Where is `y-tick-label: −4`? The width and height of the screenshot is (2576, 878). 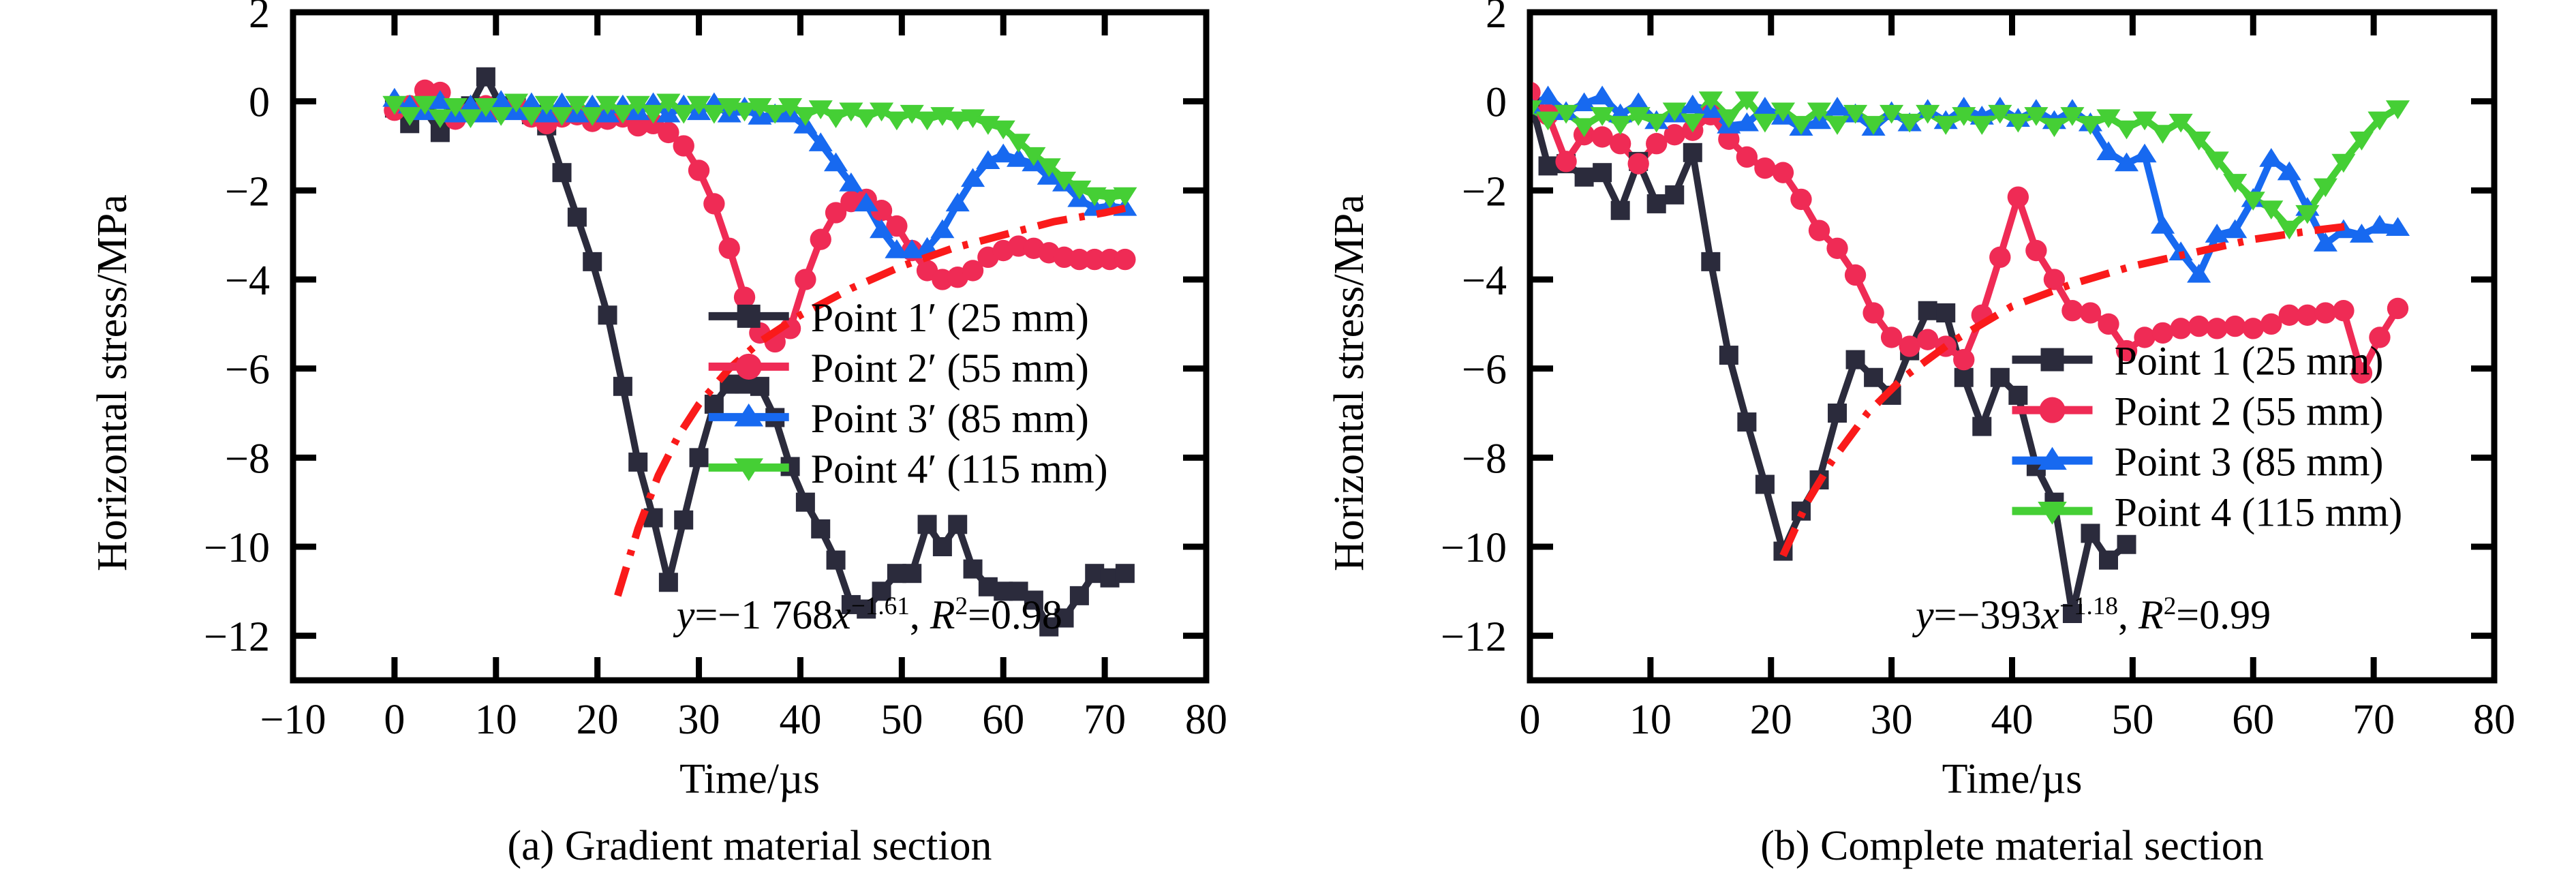 y-tick-label: −4 is located at coordinates (248, 281).